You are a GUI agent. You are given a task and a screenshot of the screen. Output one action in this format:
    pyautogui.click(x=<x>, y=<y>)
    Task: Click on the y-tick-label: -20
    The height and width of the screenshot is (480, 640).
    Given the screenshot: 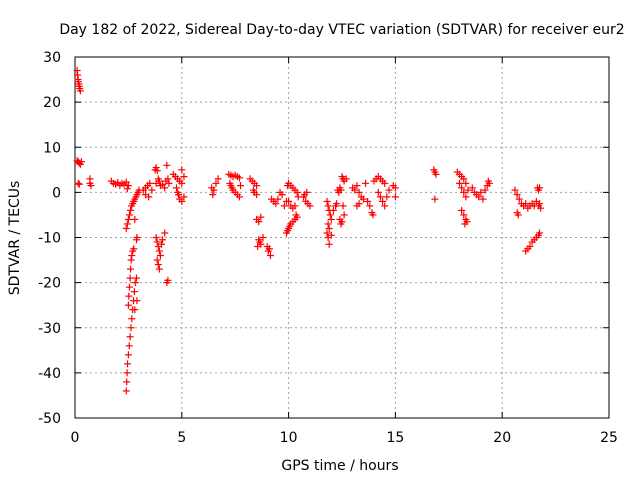 What is the action you would take?
    pyautogui.click(x=49, y=284)
    